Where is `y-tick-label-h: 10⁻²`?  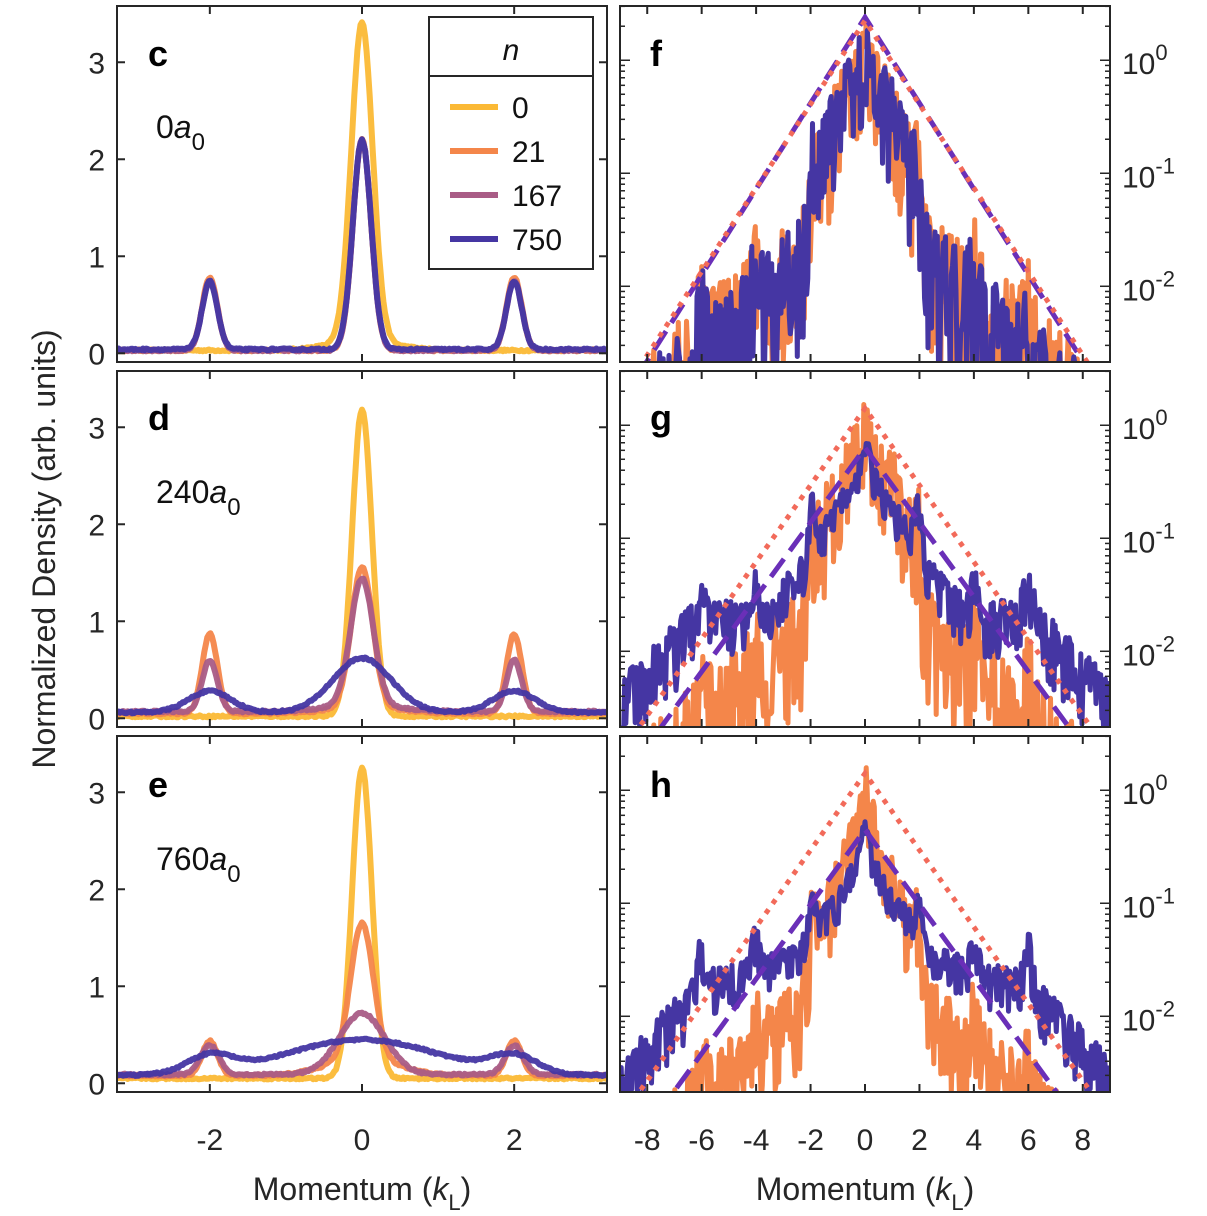
y-tick-label-h: 10⁻² is located at coordinates (1148, 1016).